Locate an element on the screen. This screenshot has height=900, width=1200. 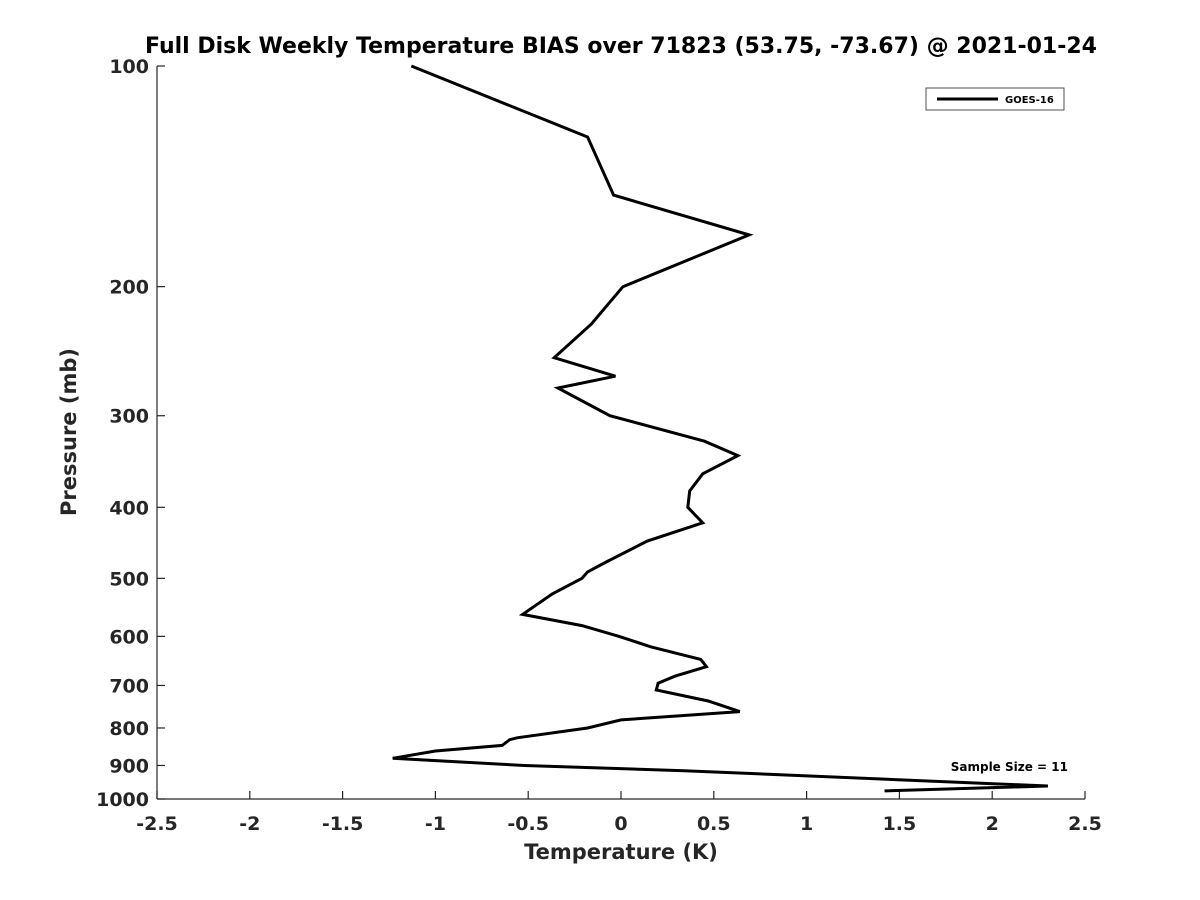
y-tick-label: 400 is located at coordinates (129, 508).